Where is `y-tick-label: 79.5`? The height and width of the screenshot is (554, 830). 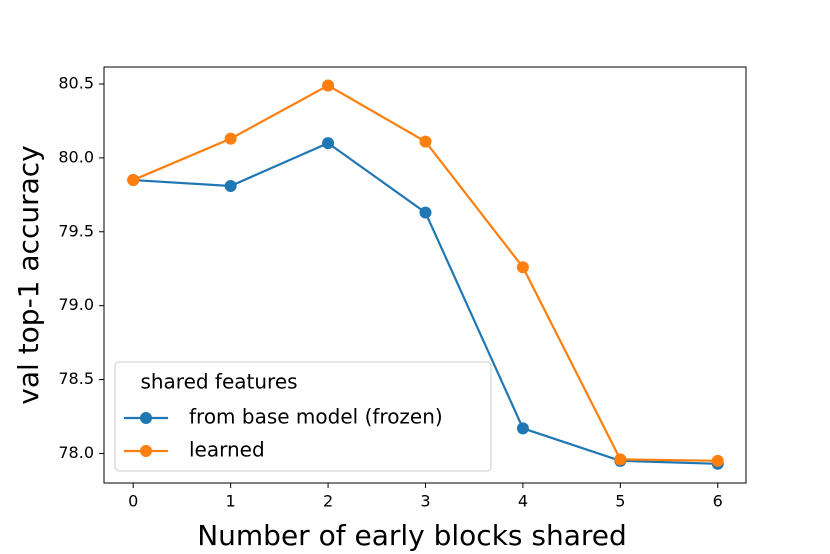 y-tick-label: 79.5 is located at coordinates (76, 230).